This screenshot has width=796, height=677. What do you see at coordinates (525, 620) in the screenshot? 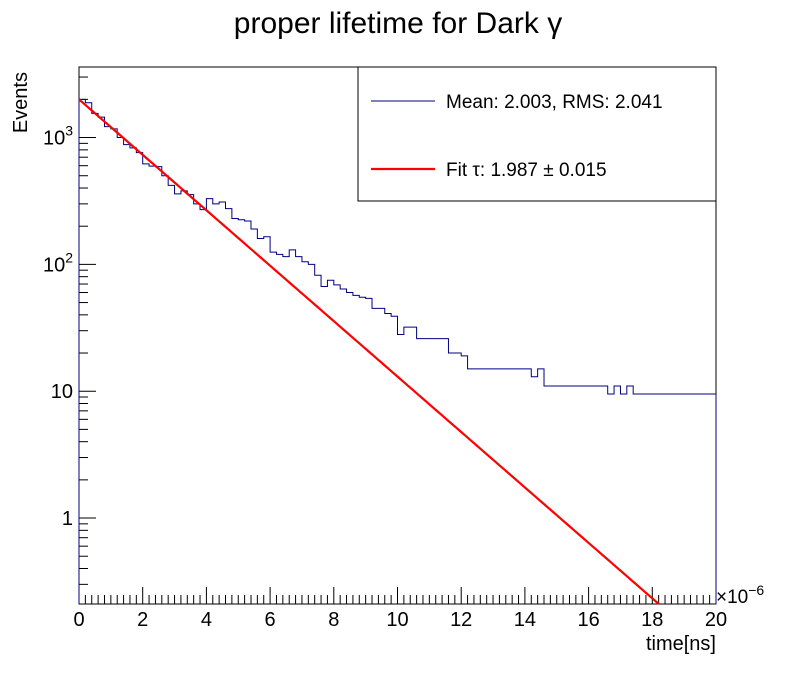
I see `x-tick-label: 14` at bounding box center [525, 620].